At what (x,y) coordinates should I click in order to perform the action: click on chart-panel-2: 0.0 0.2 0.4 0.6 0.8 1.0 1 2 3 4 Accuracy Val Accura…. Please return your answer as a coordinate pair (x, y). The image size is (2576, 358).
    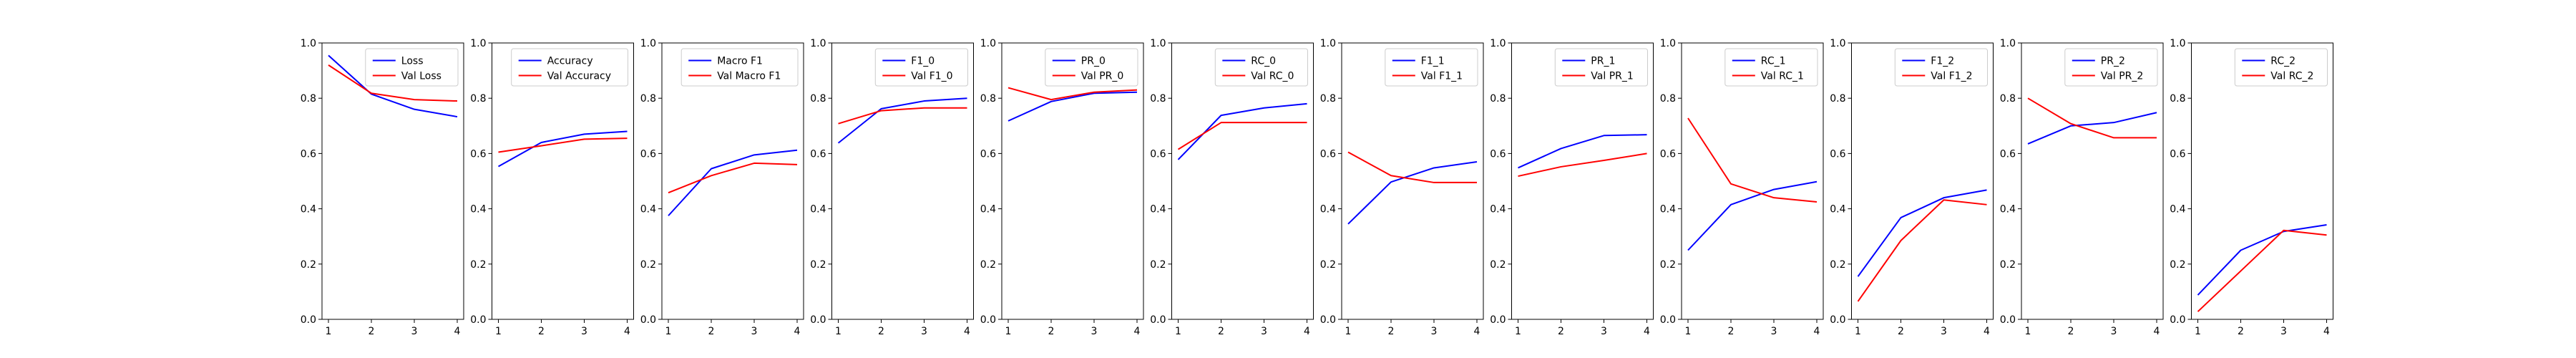
    Looking at the image, I should click on (552, 187).